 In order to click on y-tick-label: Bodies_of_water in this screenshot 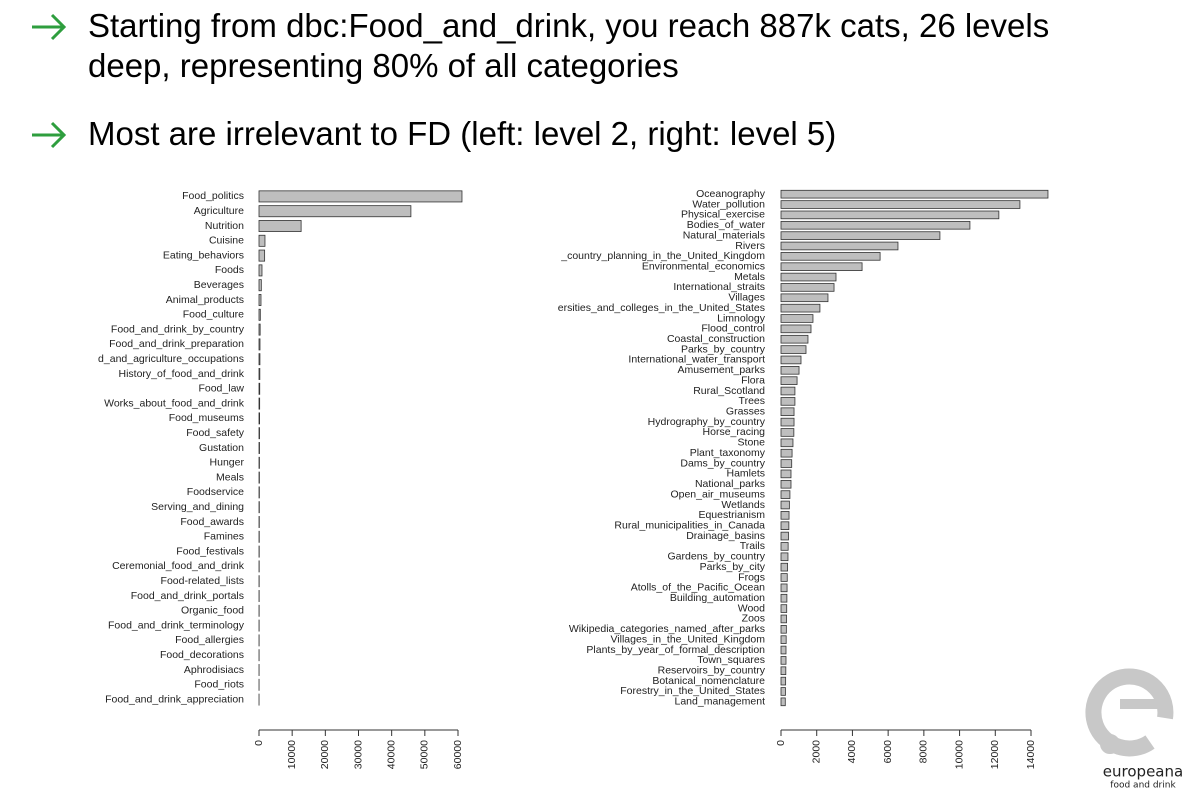, I will do `click(726, 225)`.